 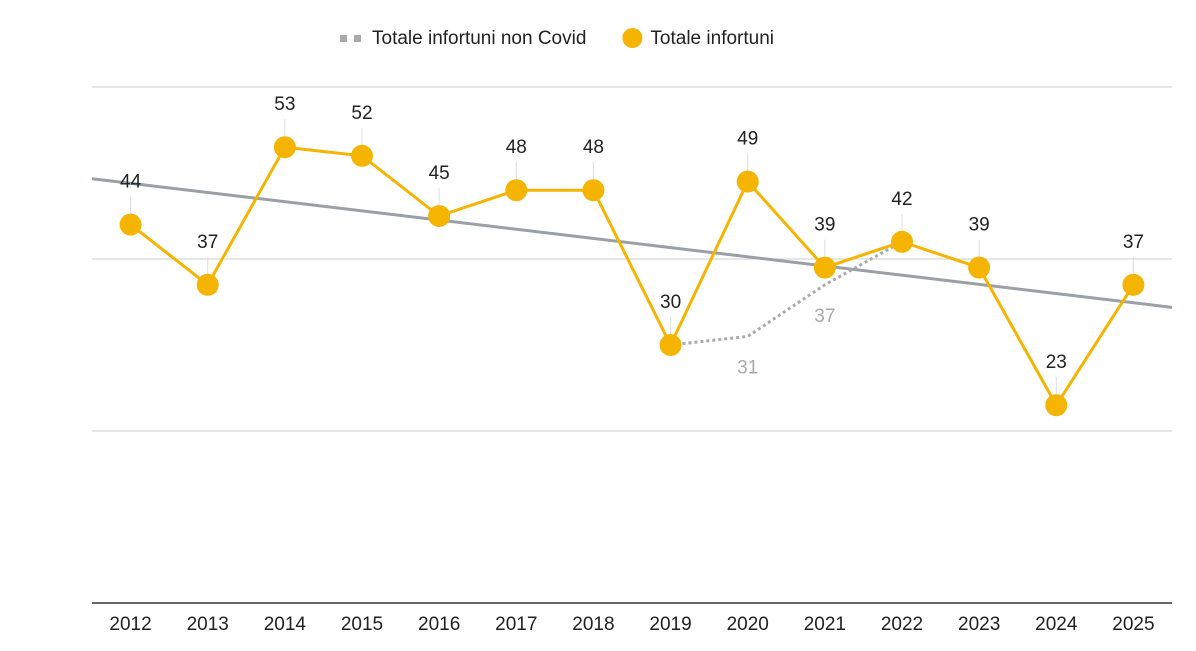 I want to click on x-tick-label: 2018, so click(x=593, y=624).